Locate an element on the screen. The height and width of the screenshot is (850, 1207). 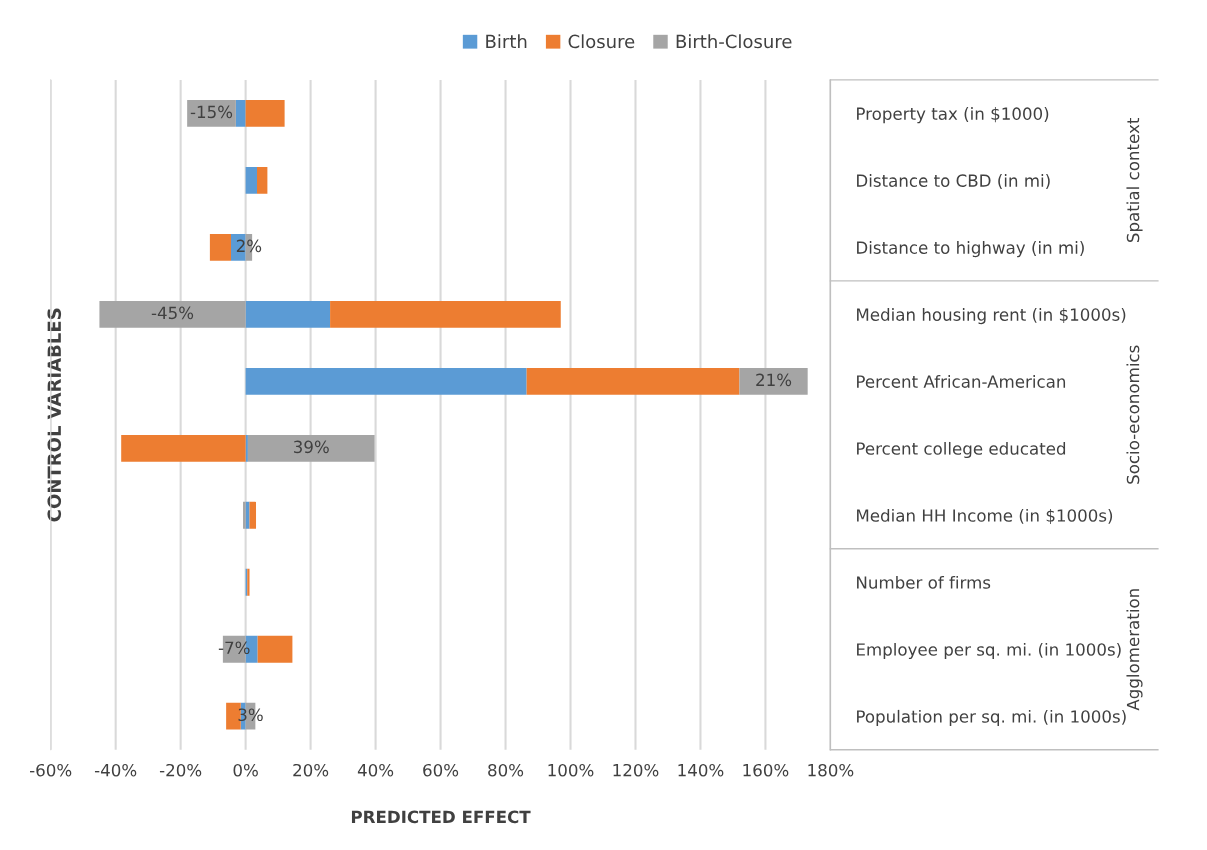
x-tick-label: 20% is located at coordinates (311, 770).